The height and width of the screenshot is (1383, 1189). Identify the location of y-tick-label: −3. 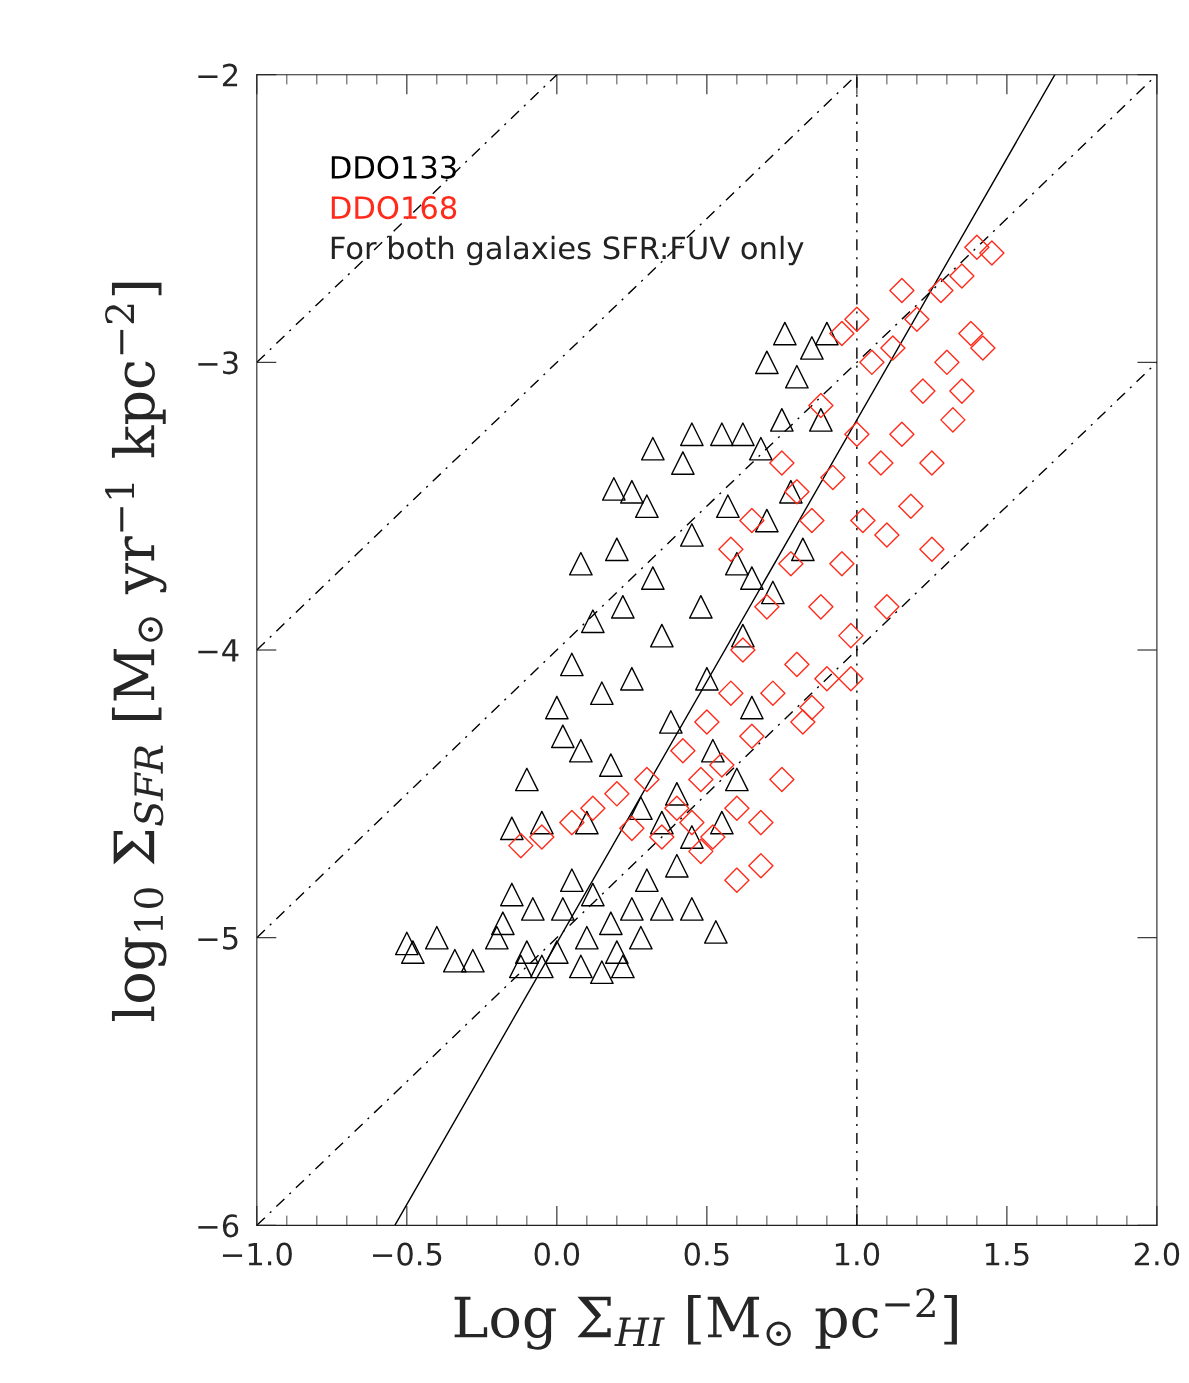
(218, 363).